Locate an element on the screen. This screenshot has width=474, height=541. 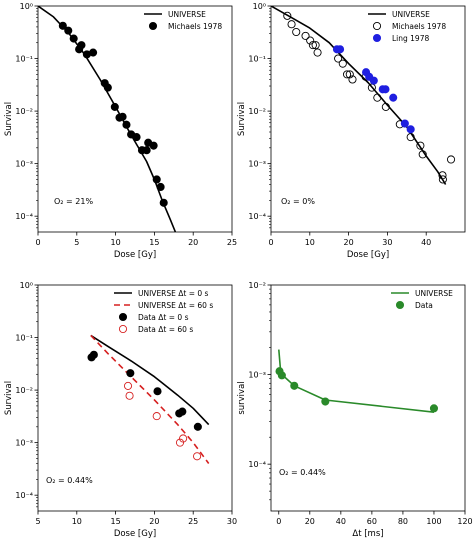
x-tick-label: 5 is located at coordinates (37, 521).